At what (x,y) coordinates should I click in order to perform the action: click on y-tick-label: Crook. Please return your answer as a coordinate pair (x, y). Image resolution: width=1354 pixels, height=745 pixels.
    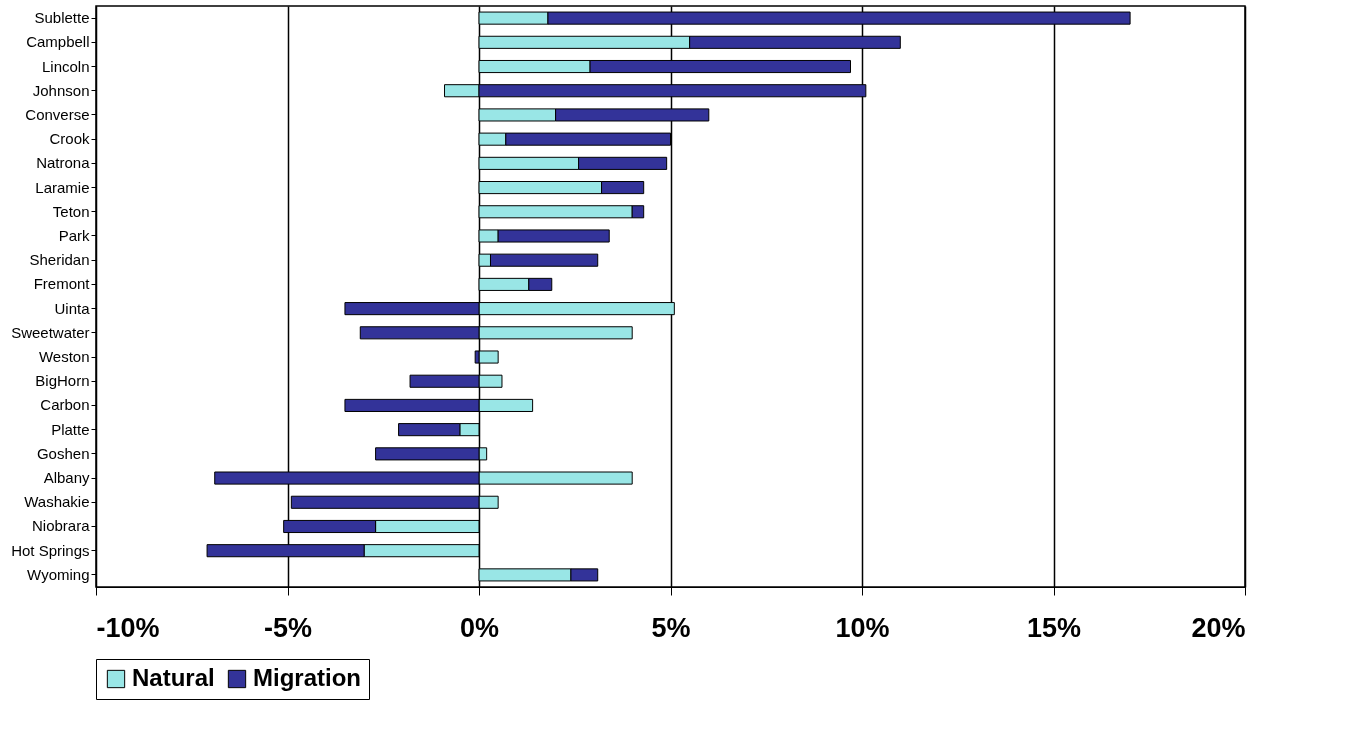
    Looking at the image, I should click on (69, 139).